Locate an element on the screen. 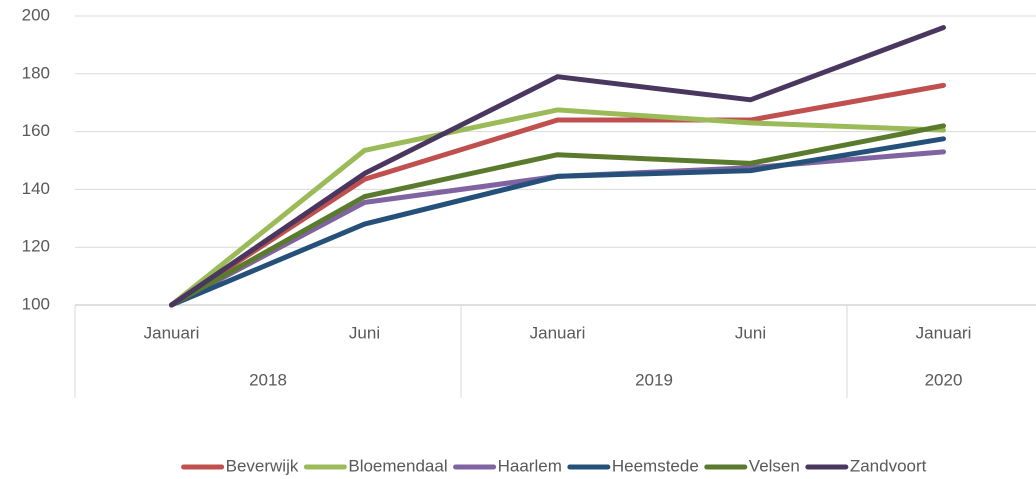  legend-label: Beverwijk is located at coordinates (262, 465).